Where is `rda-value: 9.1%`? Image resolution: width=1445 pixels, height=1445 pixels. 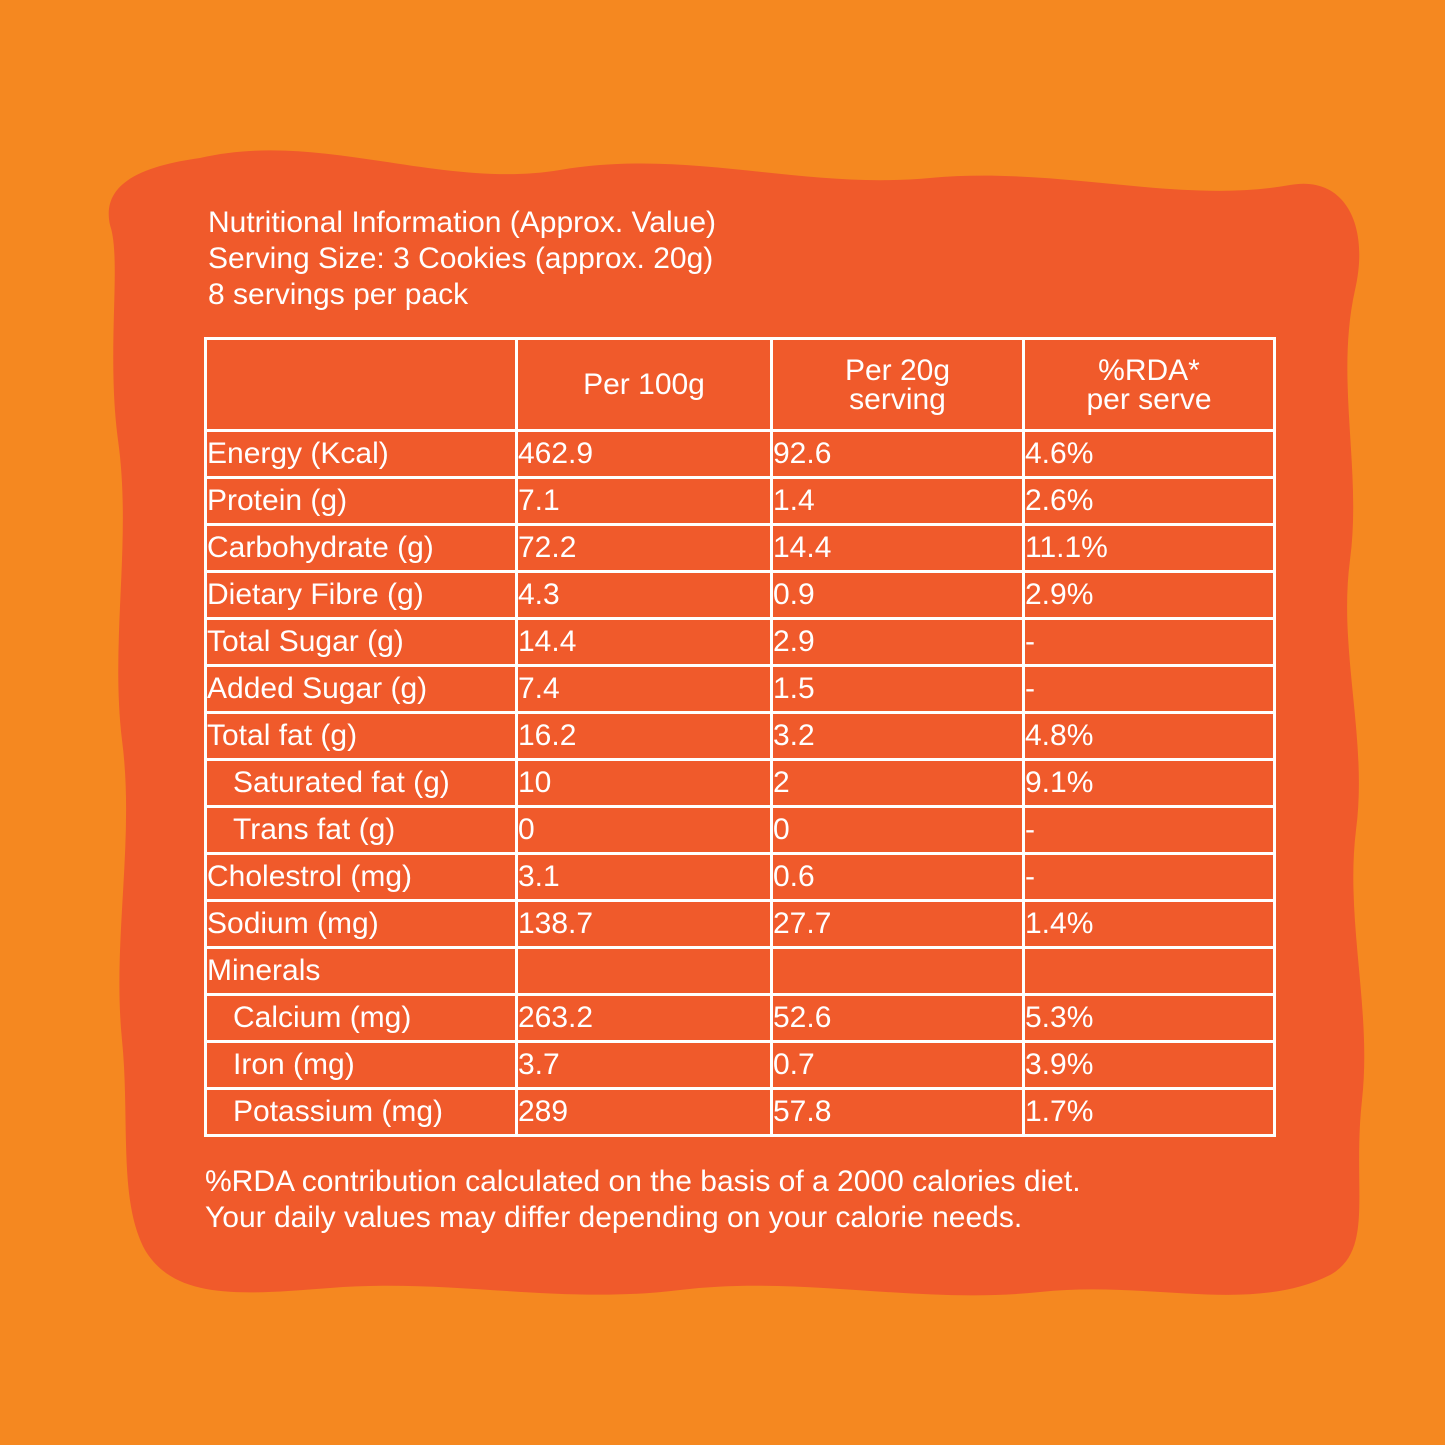
rda-value: 9.1% is located at coordinates (1149, 783).